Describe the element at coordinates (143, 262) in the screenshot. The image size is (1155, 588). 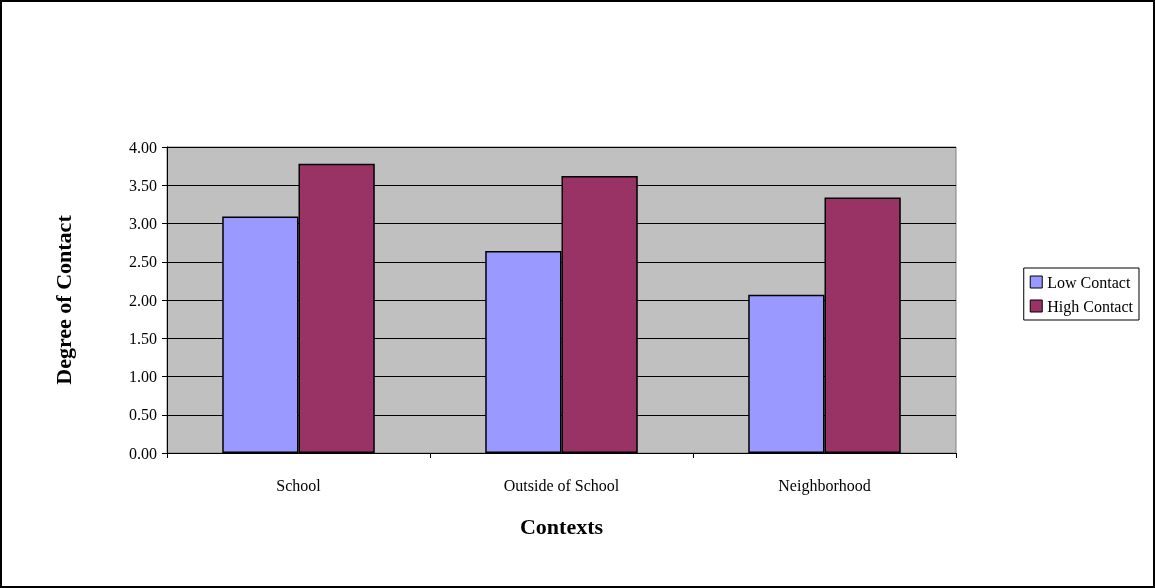
I see `y-tick-label: 2.50` at that location.